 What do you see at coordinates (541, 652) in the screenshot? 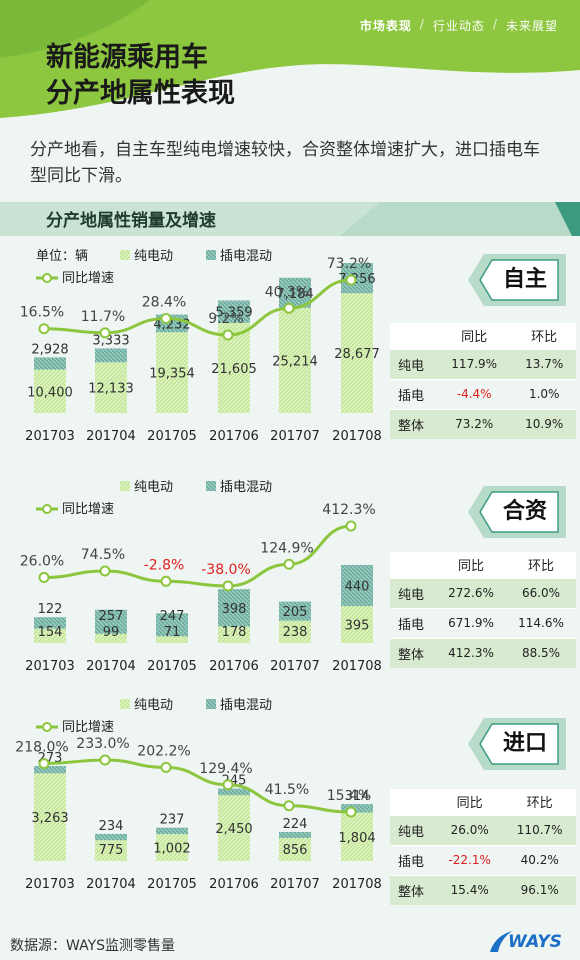
I see `table-cell: 88.5%` at bounding box center [541, 652].